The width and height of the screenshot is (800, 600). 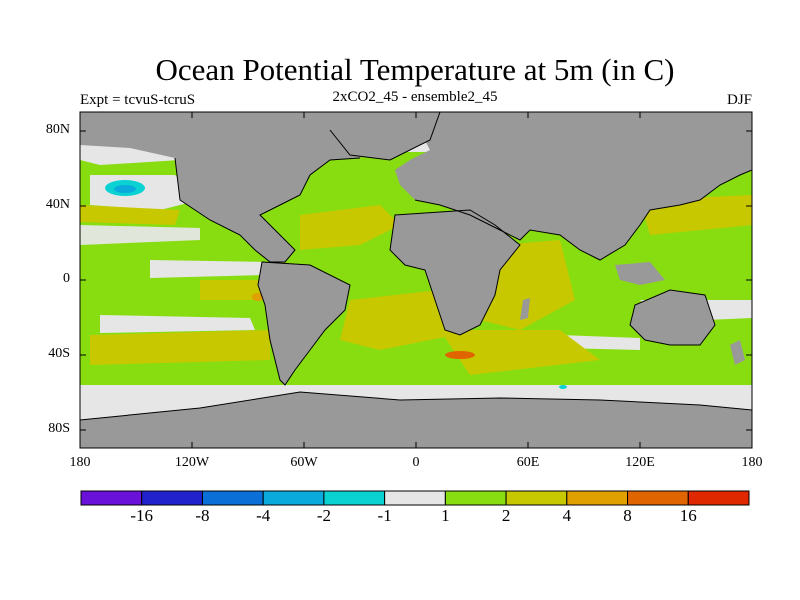 I want to click on south-atlantic-warm, so click(x=397, y=320).